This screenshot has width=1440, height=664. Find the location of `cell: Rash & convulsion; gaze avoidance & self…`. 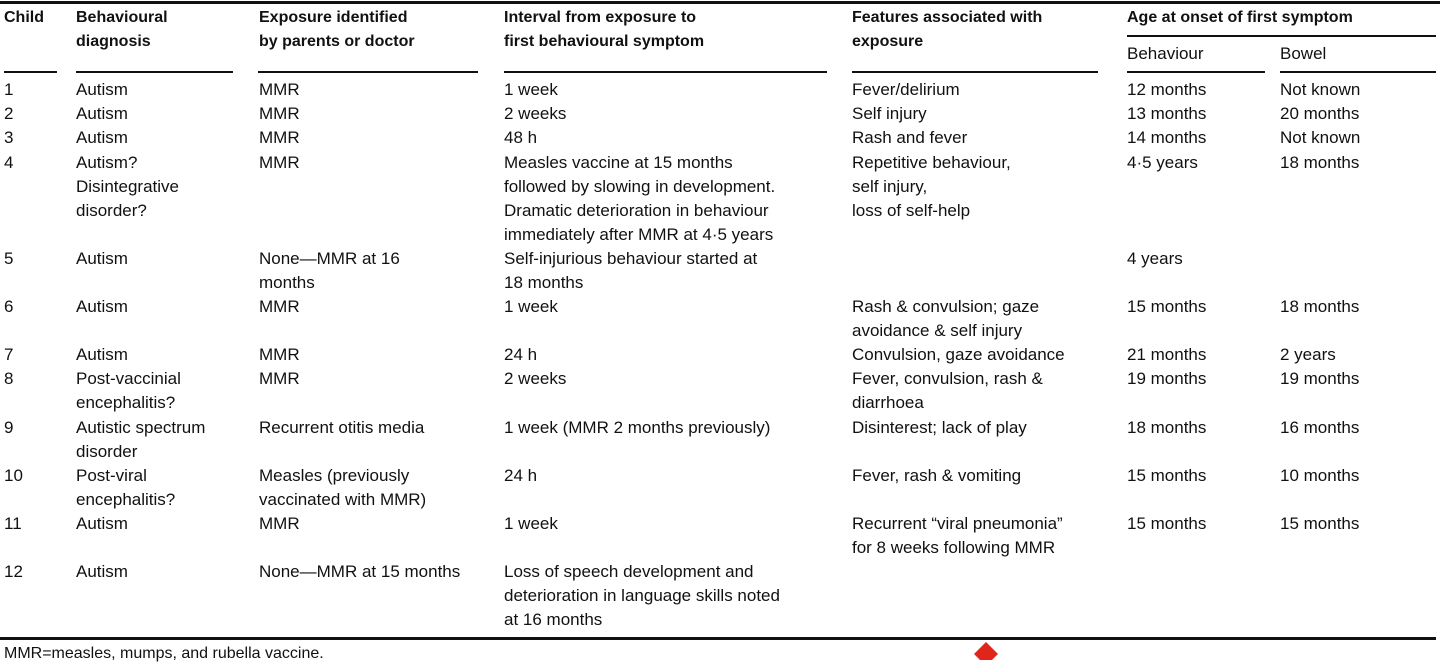

cell: Rash & convulsion; gaze avoidance & self… is located at coordinates (946, 318).